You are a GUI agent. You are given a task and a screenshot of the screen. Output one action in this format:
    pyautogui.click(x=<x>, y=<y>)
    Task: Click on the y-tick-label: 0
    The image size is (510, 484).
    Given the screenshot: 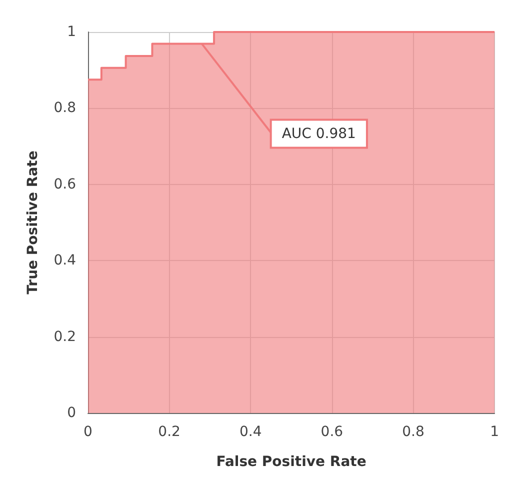 What is the action you would take?
    pyautogui.click(x=71, y=413)
    